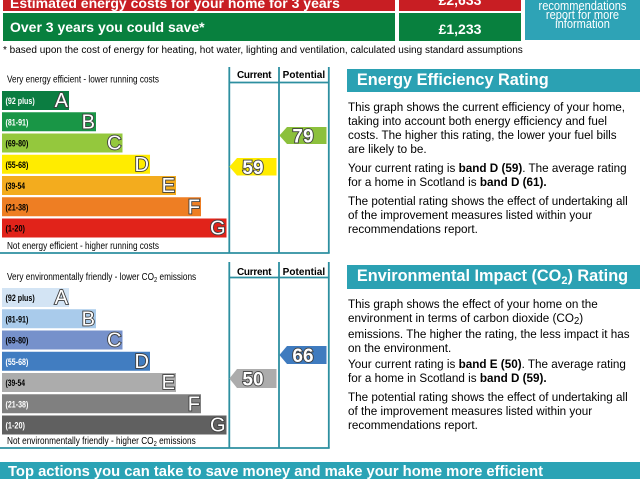  What do you see at coordinates (252, 168) in the screenshot?
I see `svg-text: 59` at bounding box center [252, 168].